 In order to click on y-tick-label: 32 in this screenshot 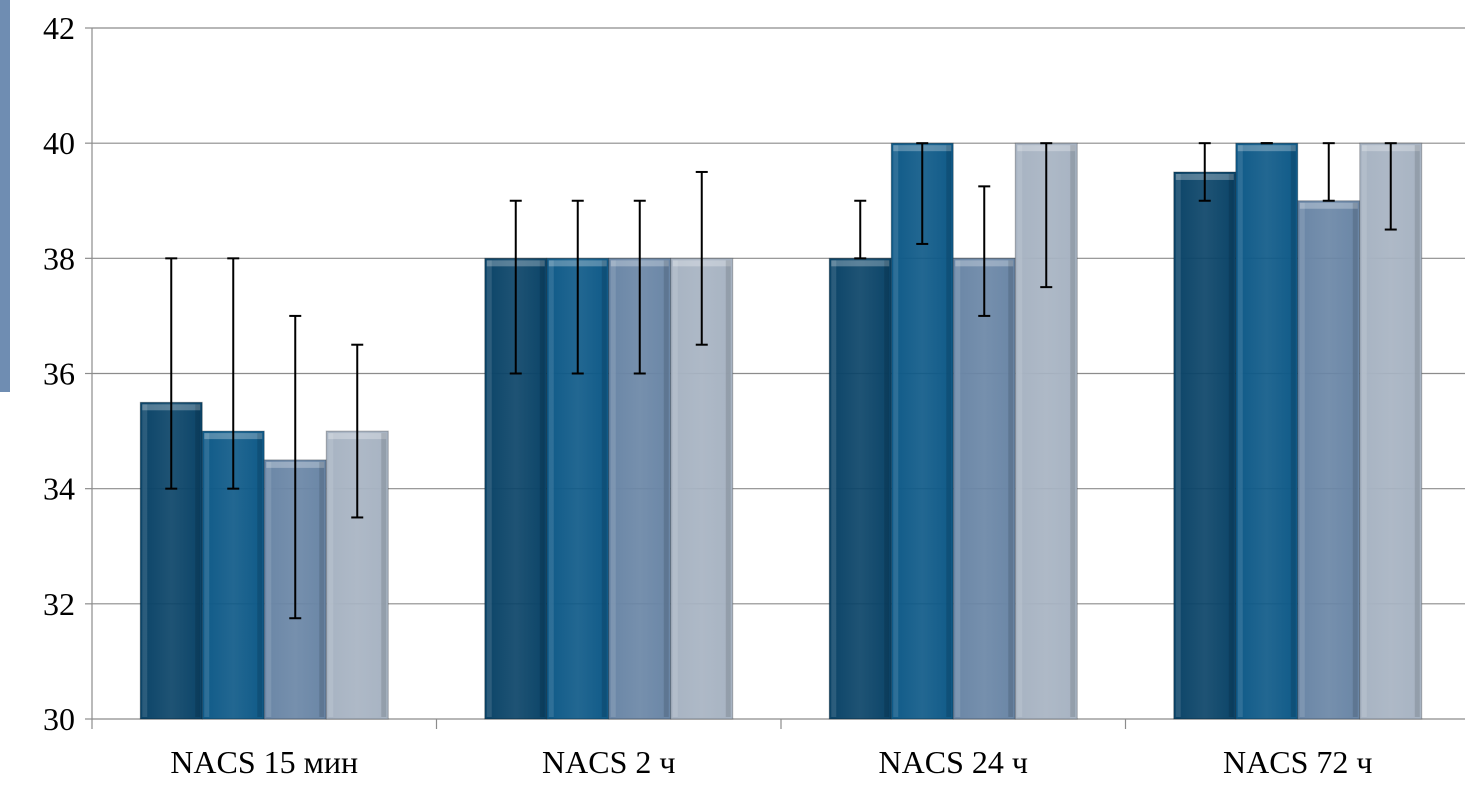, I will do `click(59, 604)`.